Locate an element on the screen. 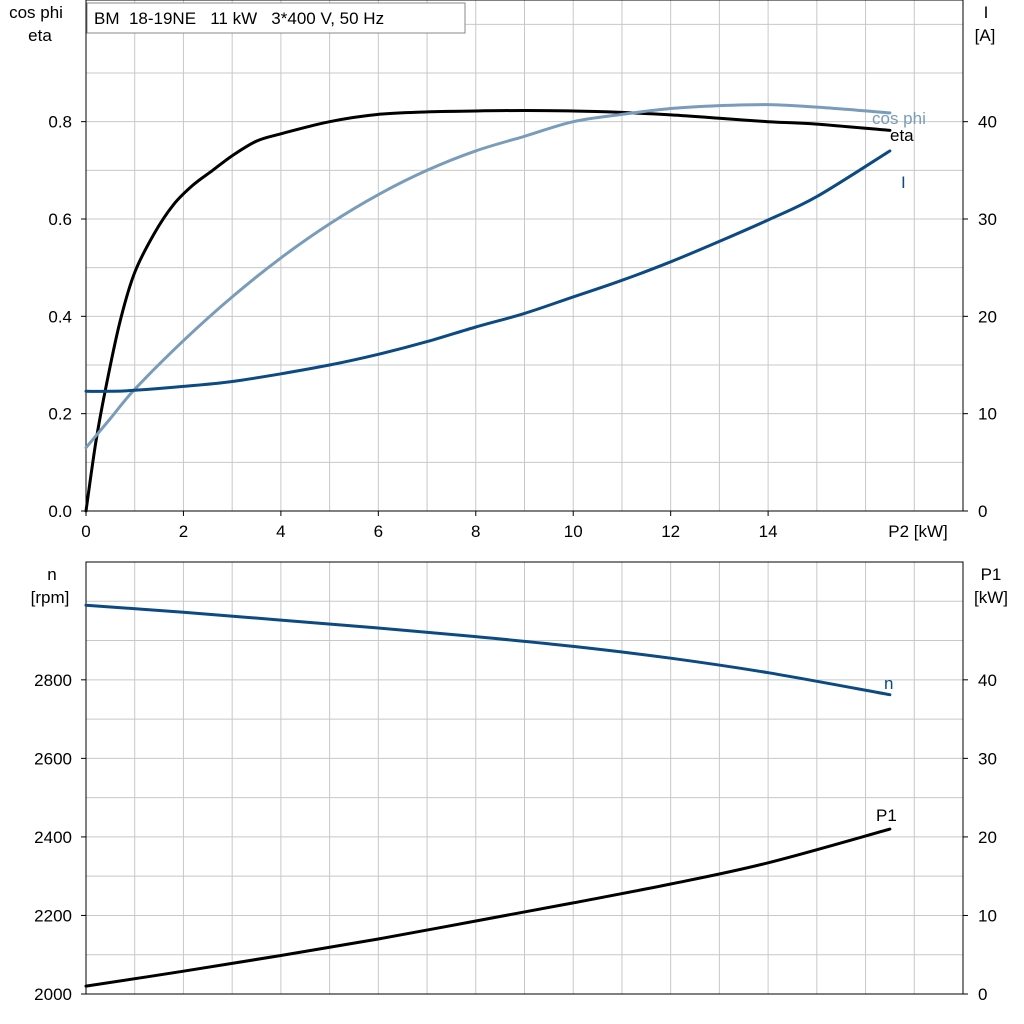 Image resolution: width=1024 pixels, height=1024 pixels. x-tick-label: 6 is located at coordinates (378, 531).